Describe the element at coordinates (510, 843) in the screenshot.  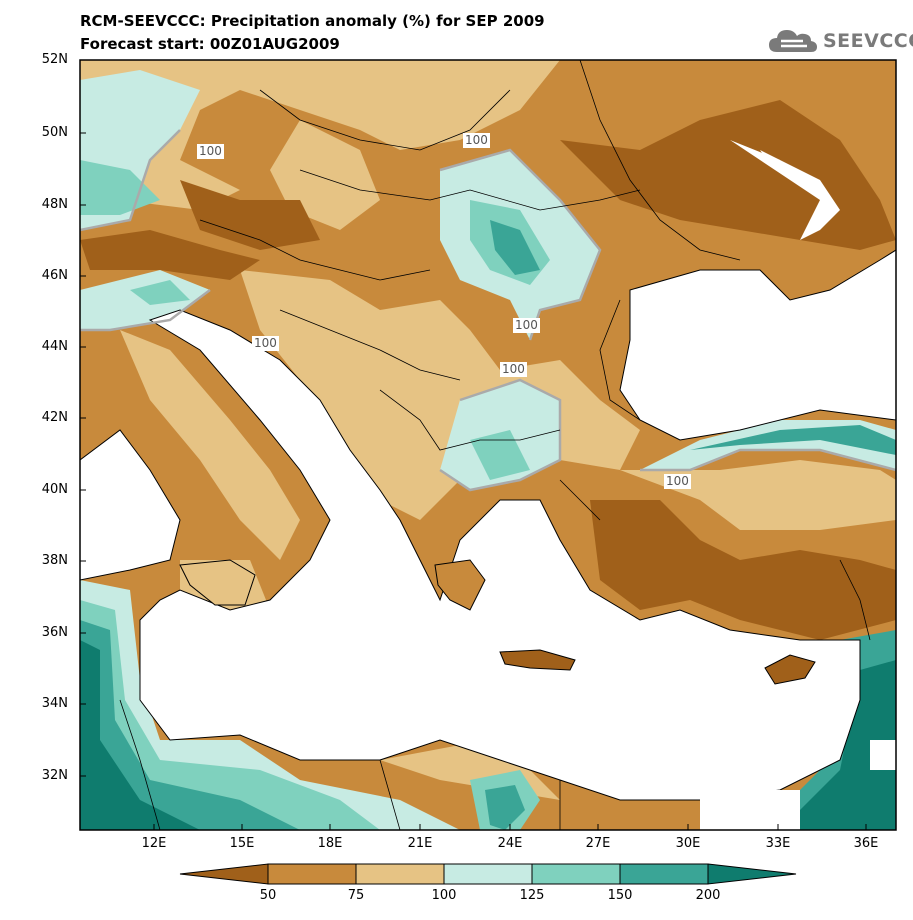
I see `lon-label: 24E` at that location.